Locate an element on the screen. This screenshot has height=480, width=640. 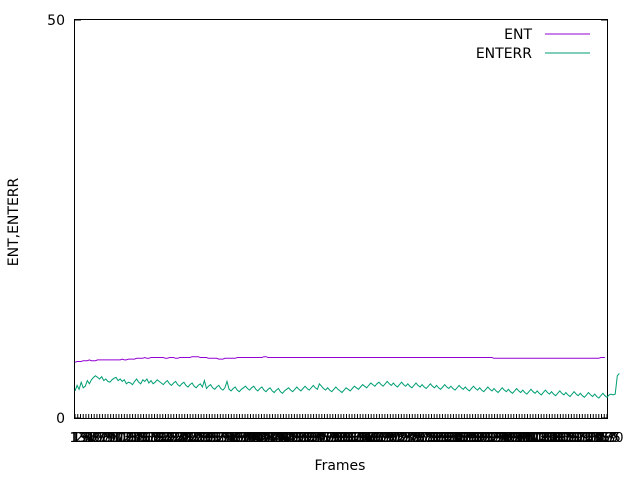
x-axis-label: Frames is located at coordinates (340, 466).